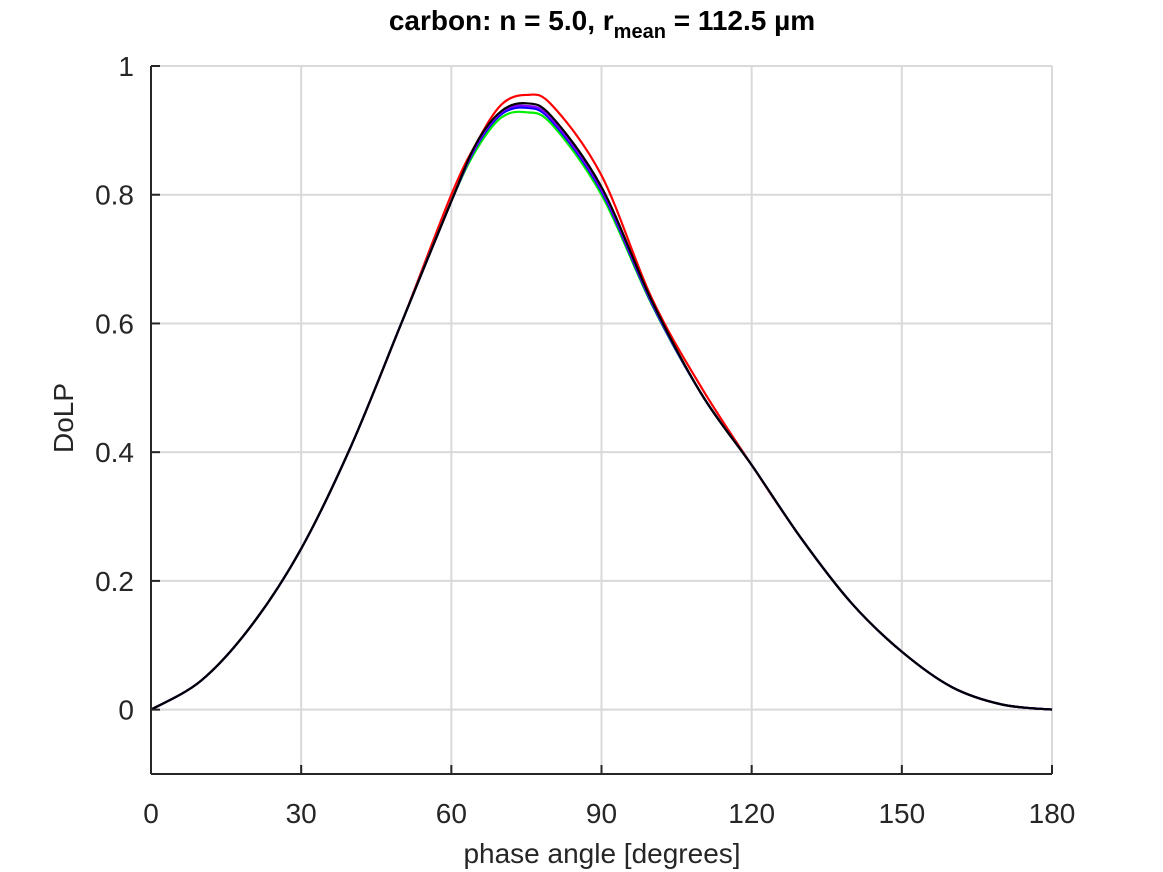 The width and height of the screenshot is (1163, 872). What do you see at coordinates (451, 813) in the screenshot?
I see `x-tick-label: 60` at bounding box center [451, 813].